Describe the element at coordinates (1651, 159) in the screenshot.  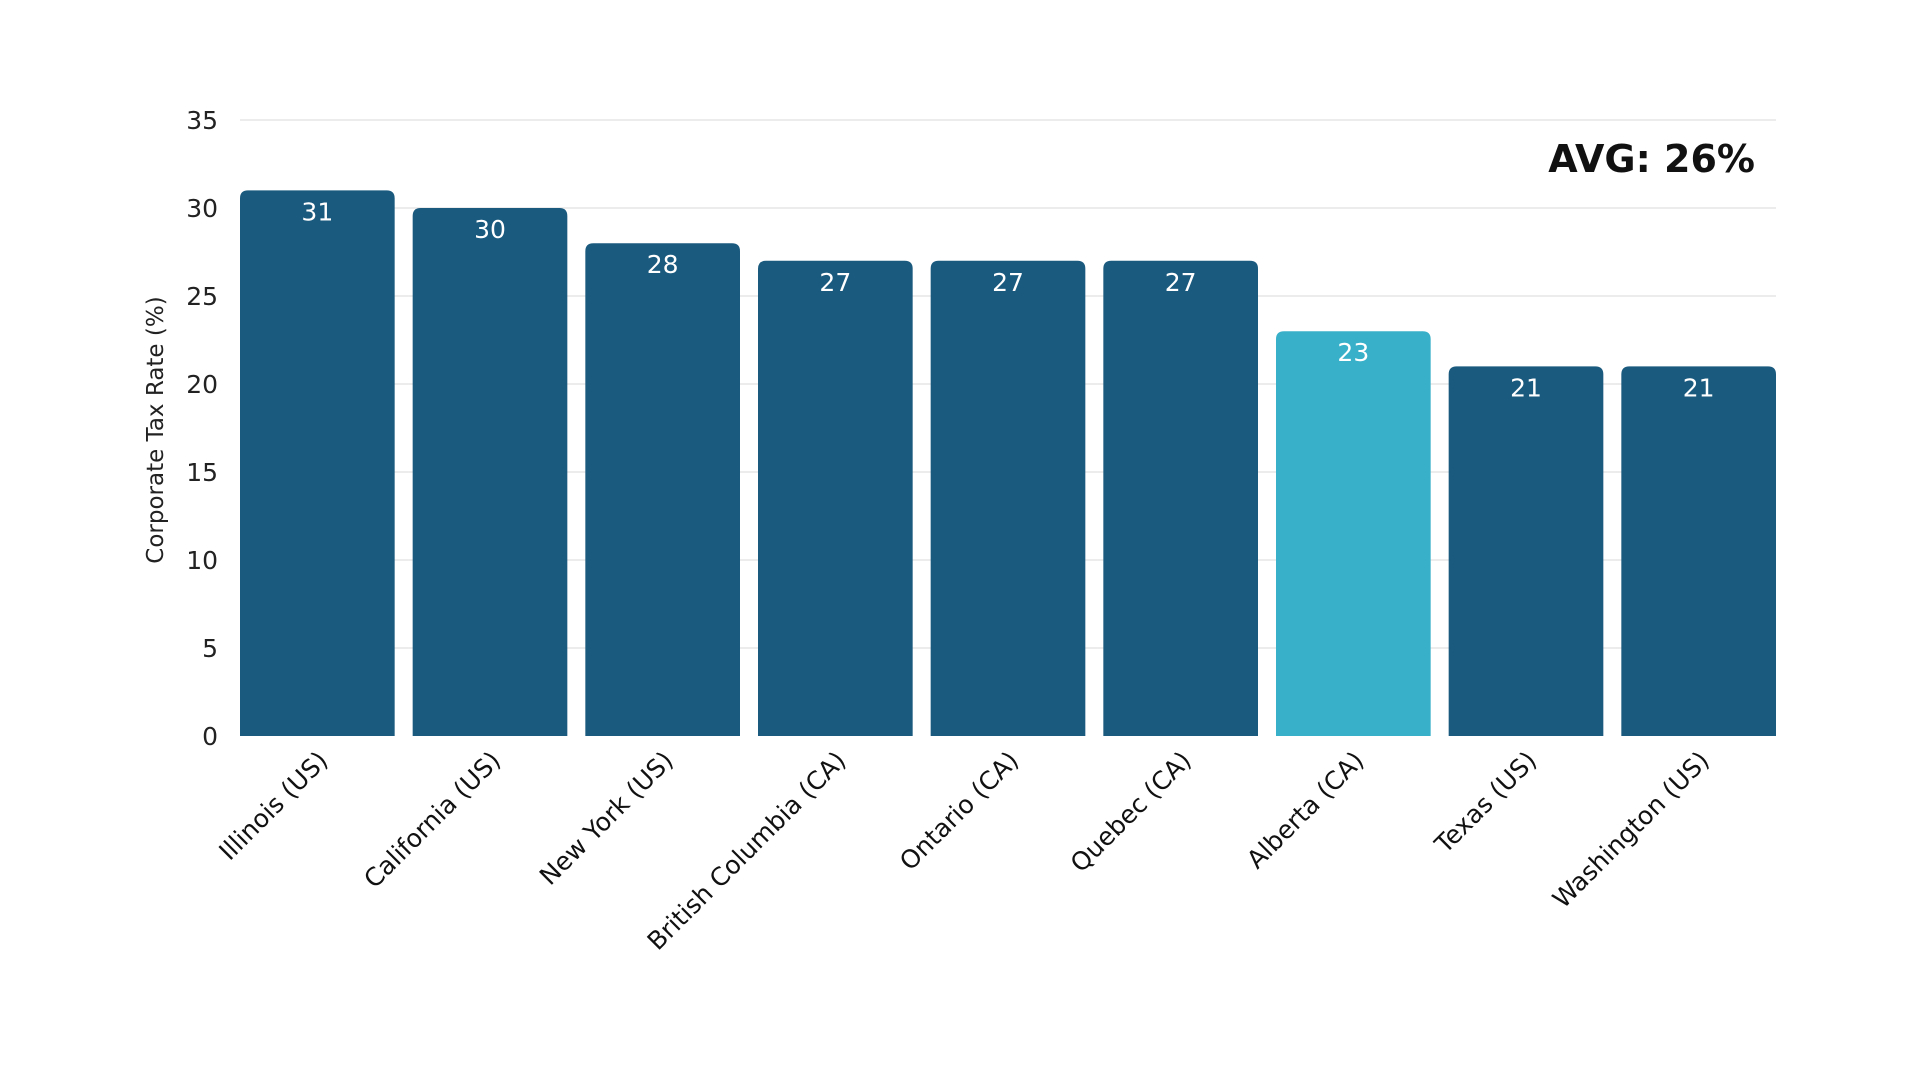
I see `average-annotation: AVG: 26%` at that location.